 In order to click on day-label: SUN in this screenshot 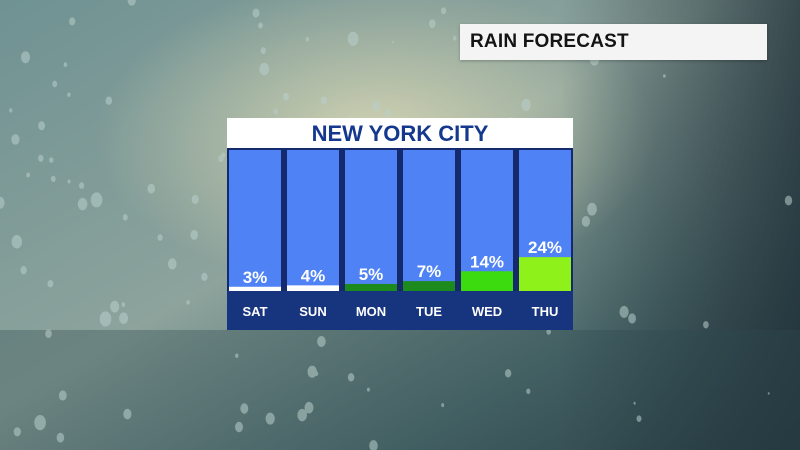, I will do `click(312, 311)`.